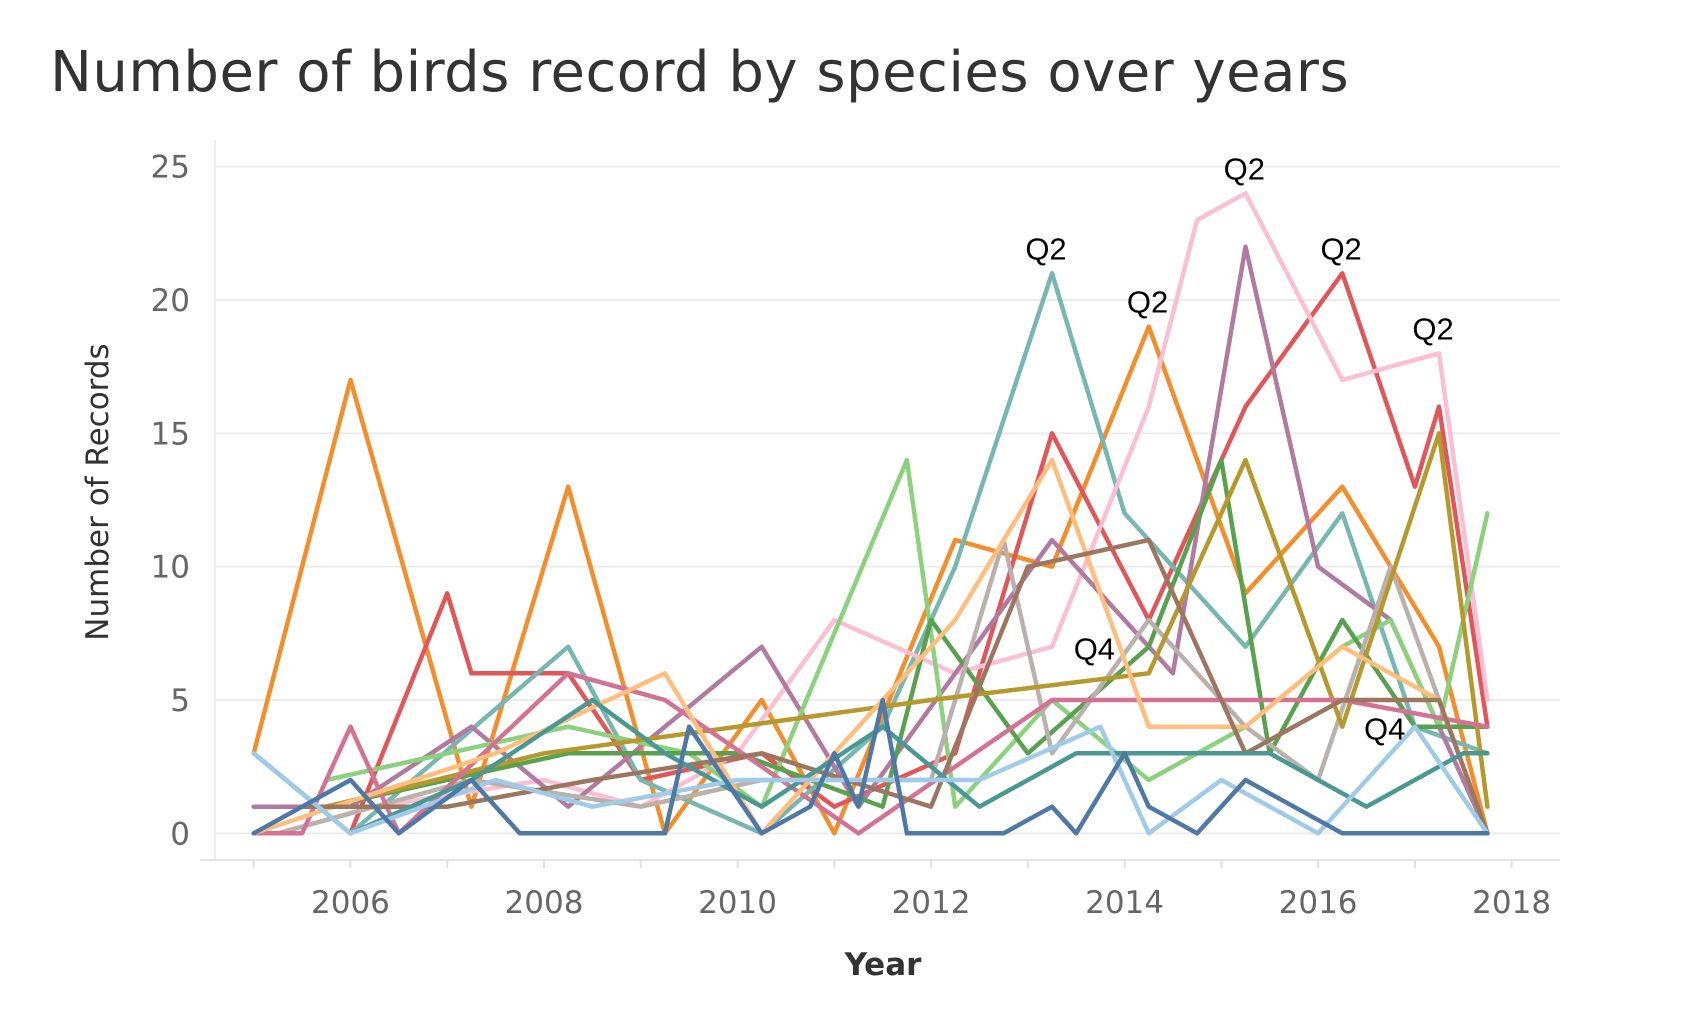  What do you see at coordinates (931, 903) in the screenshot?
I see `x-tick-label: 2012` at bounding box center [931, 903].